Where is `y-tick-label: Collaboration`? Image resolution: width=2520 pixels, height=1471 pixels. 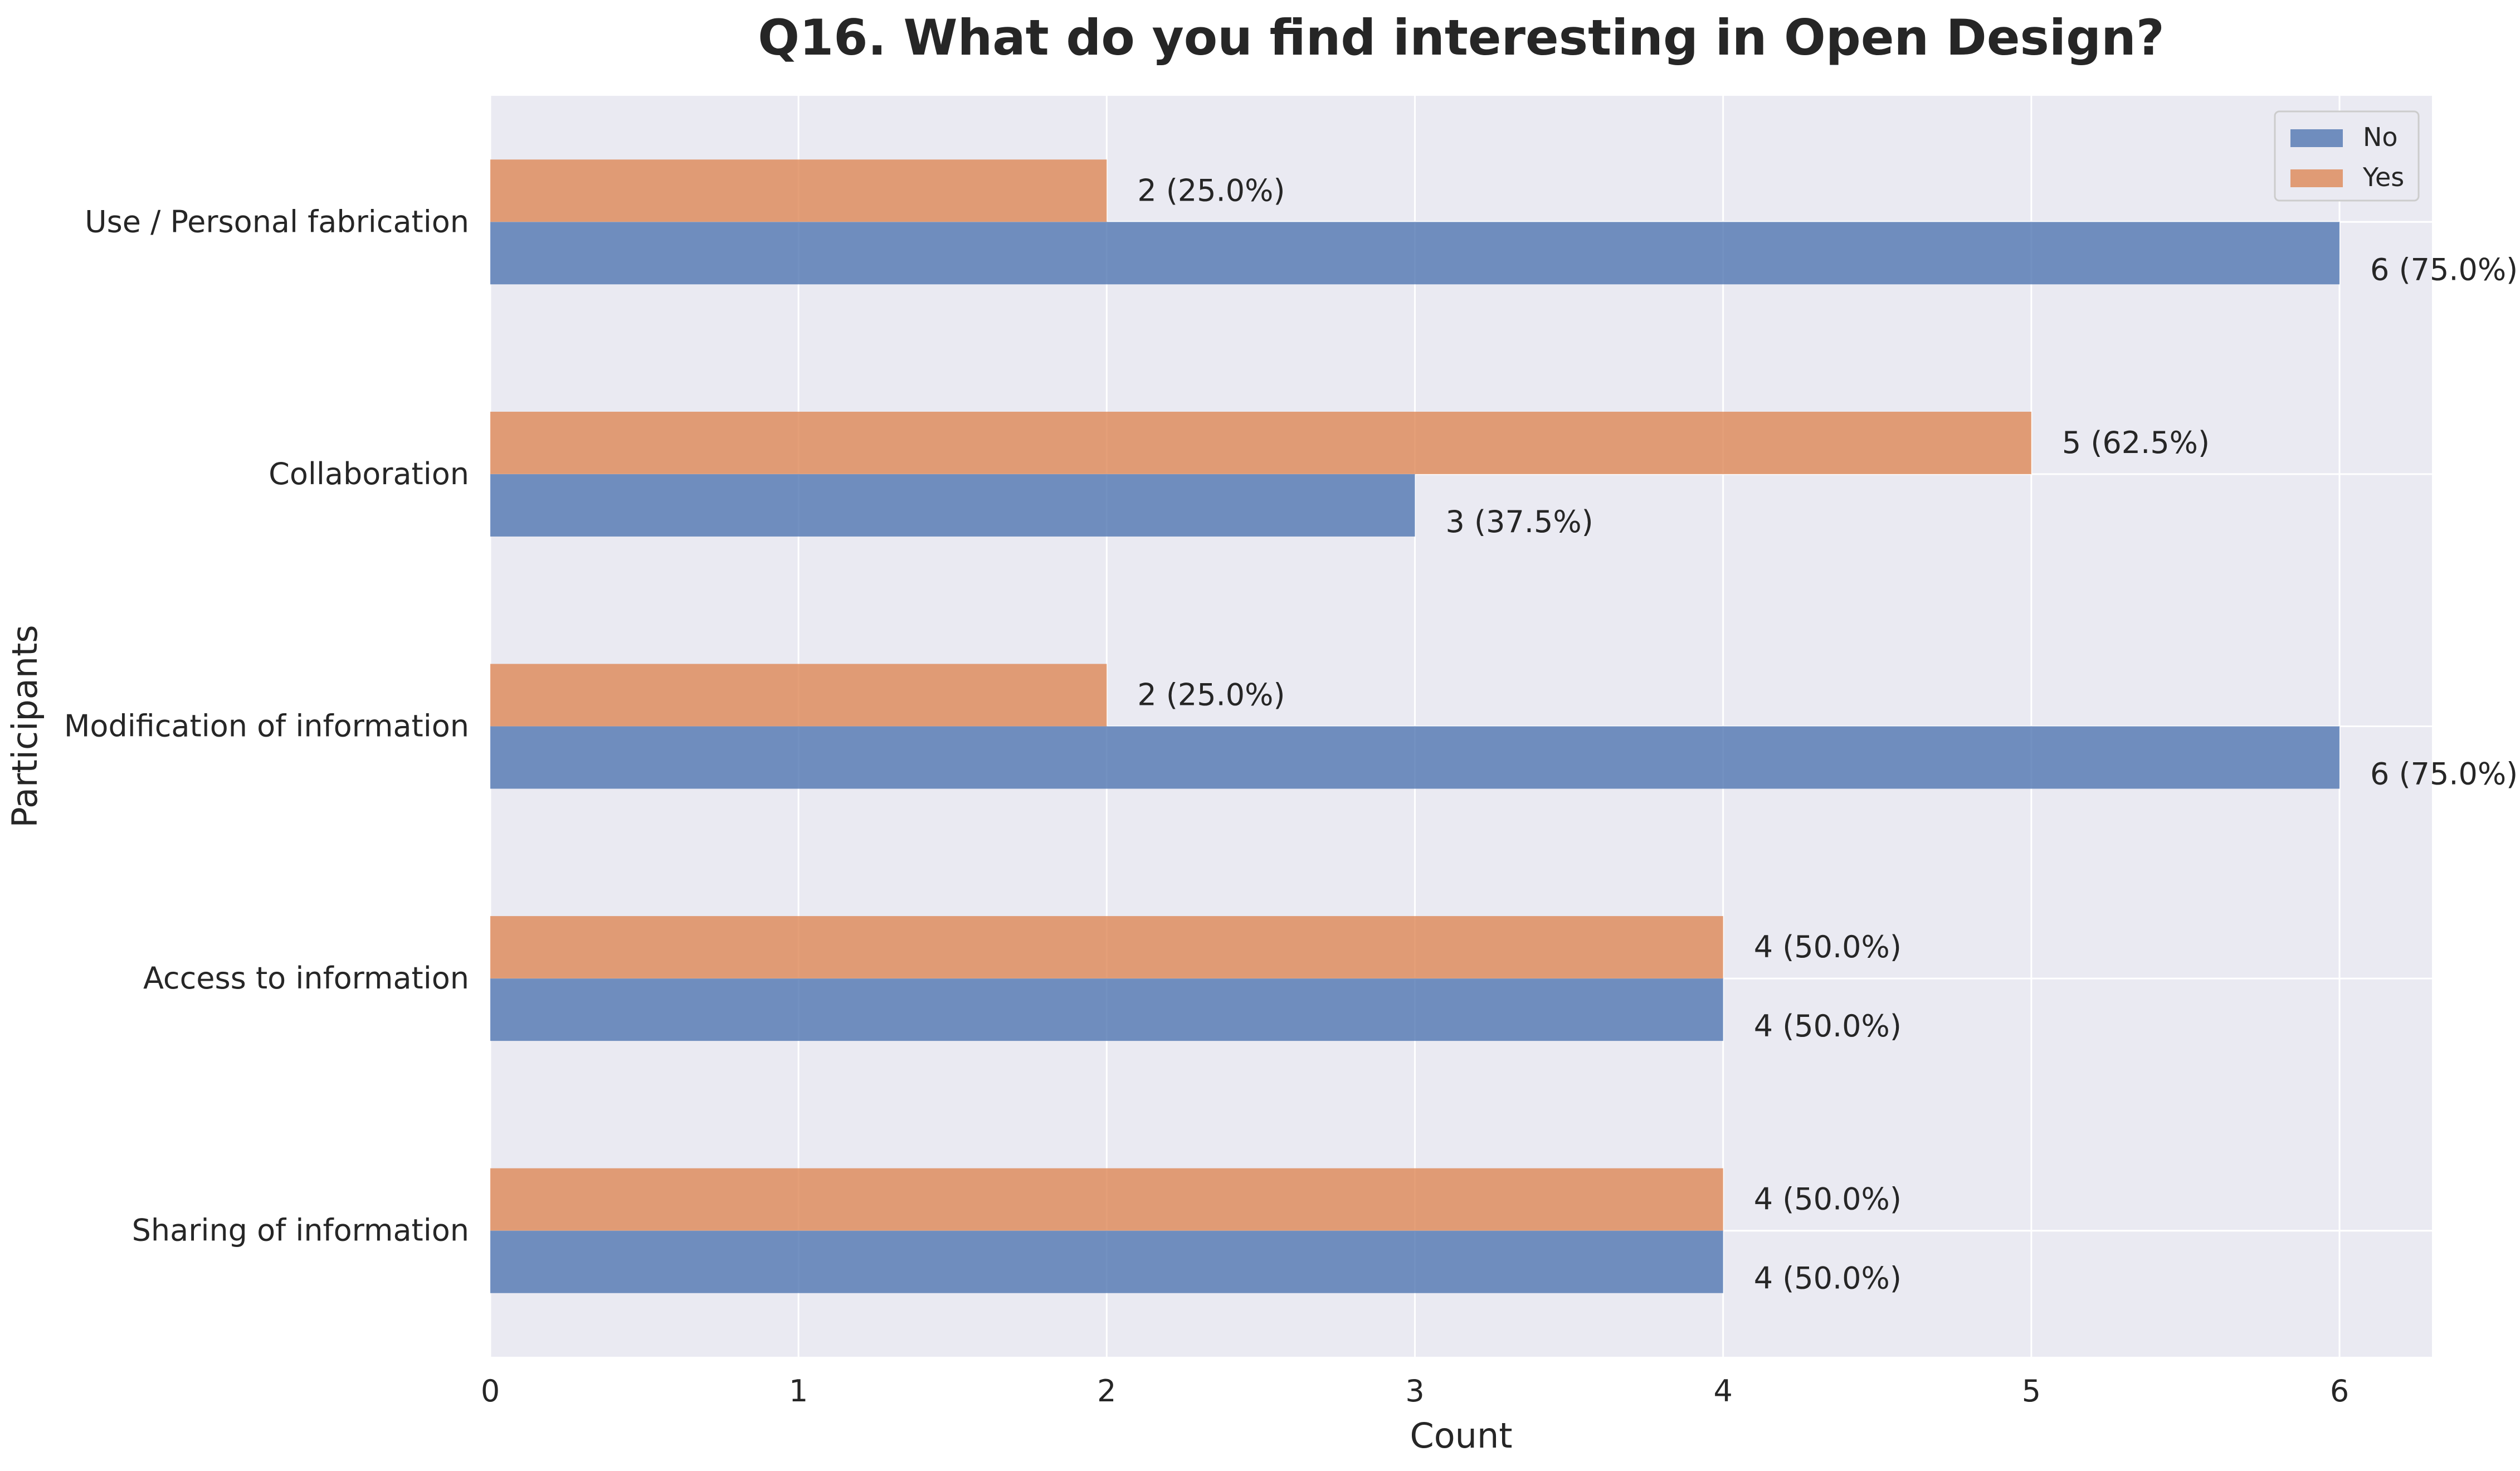
y-tick-label: Collaboration is located at coordinates (369, 473).